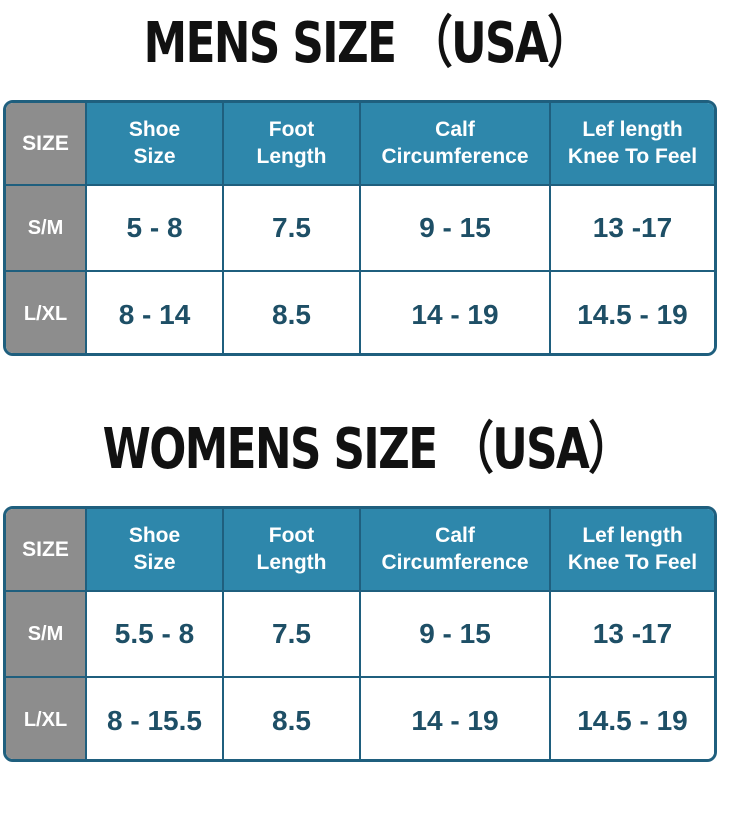 This screenshot has width=733, height=824. I want to click on cell-shoe-size: 5.5 - 8, so click(154, 634).